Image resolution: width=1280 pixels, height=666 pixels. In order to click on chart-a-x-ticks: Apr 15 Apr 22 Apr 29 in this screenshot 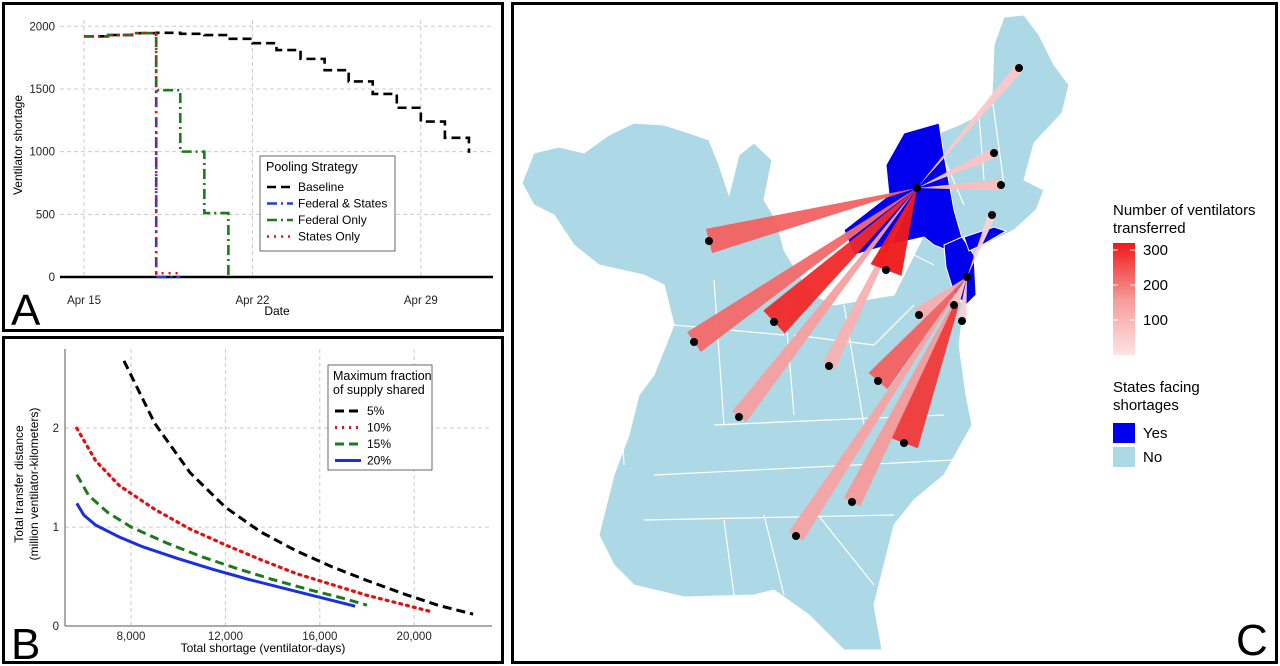, I will do `click(252, 301)`.